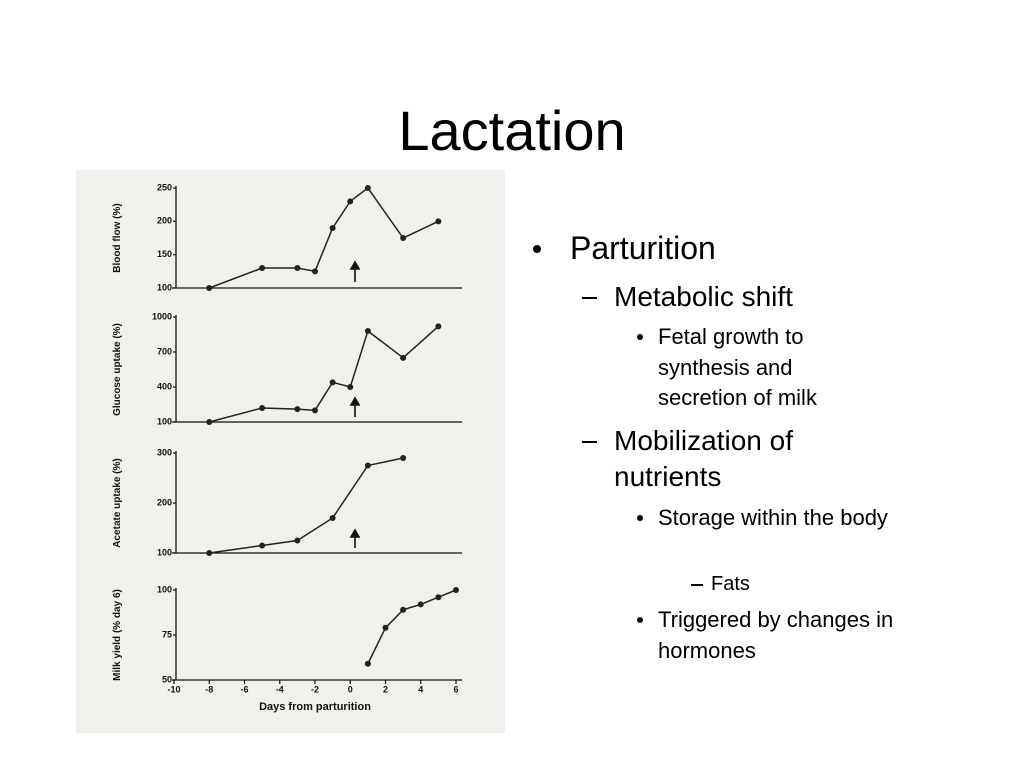 This screenshot has width=1024, height=768. What do you see at coordinates (173, 689) in the screenshot?
I see `x-tick-label: -10` at bounding box center [173, 689].